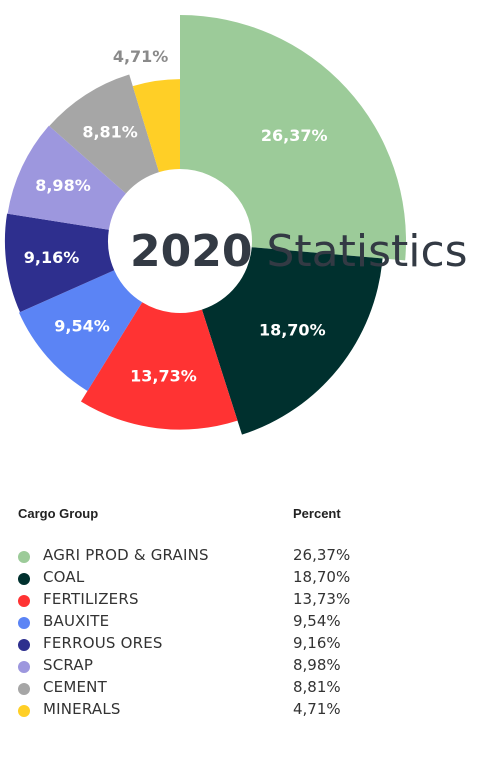  What do you see at coordinates (317, 687) in the screenshot?
I see `row-percent: 8,81%` at bounding box center [317, 687].